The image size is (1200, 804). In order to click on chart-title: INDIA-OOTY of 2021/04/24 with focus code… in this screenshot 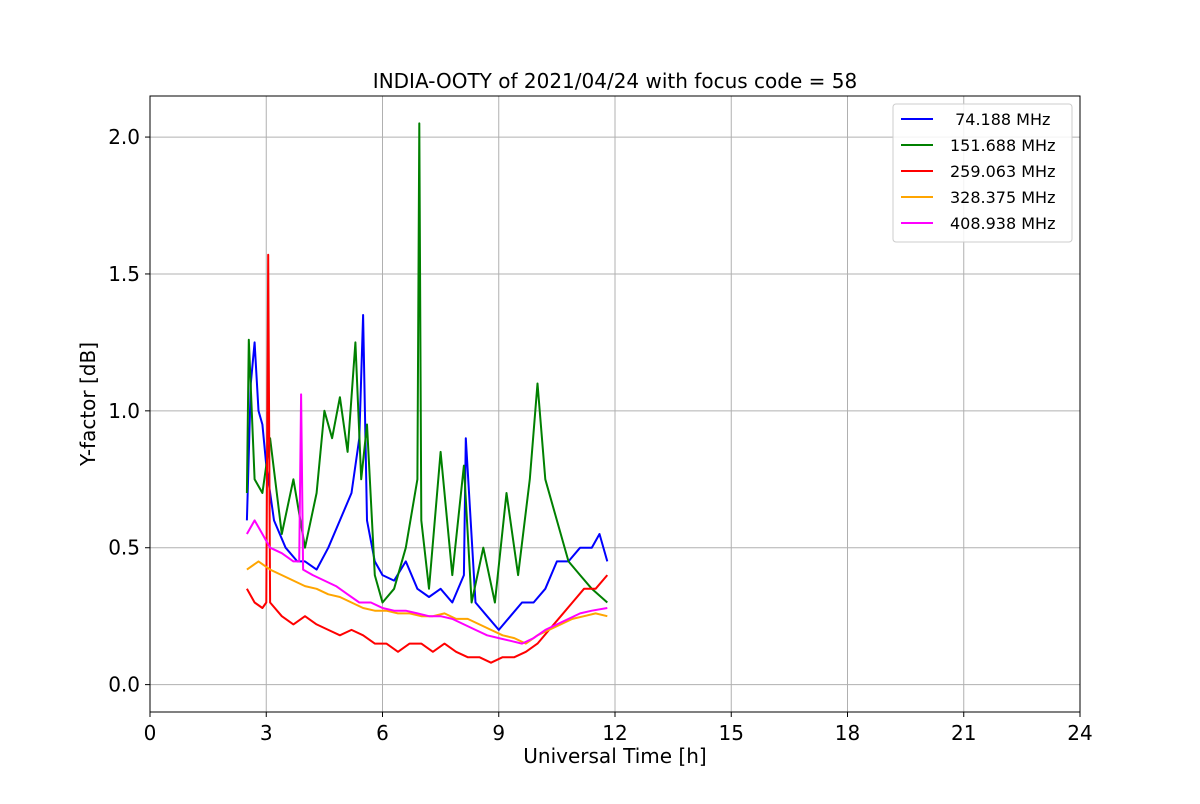, I will do `click(615, 81)`.